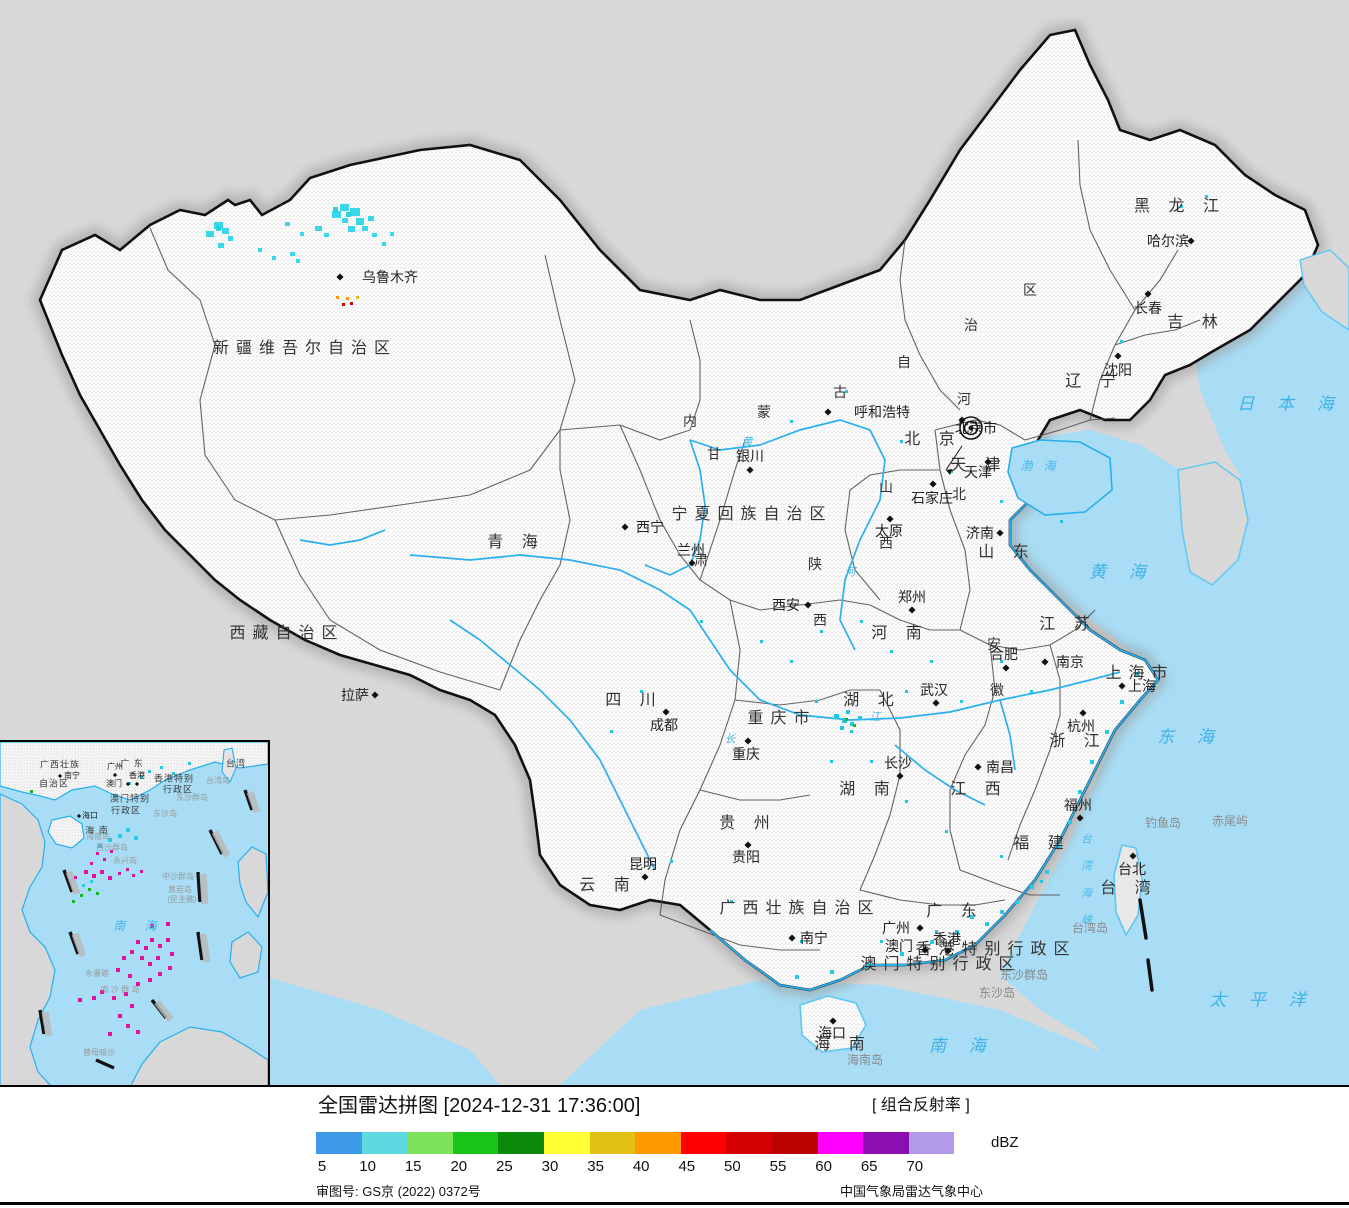 This screenshot has width=1349, height=1208. I want to click on product-mode-label: [ 组合反射率 ], so click(921, 1105).